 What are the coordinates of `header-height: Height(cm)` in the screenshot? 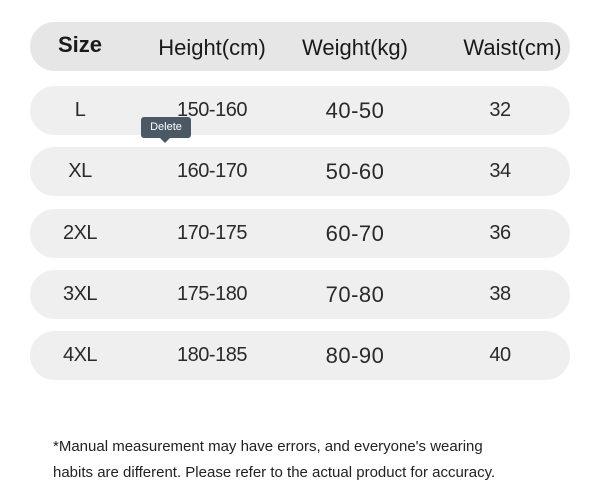 It's located at (212, 47).